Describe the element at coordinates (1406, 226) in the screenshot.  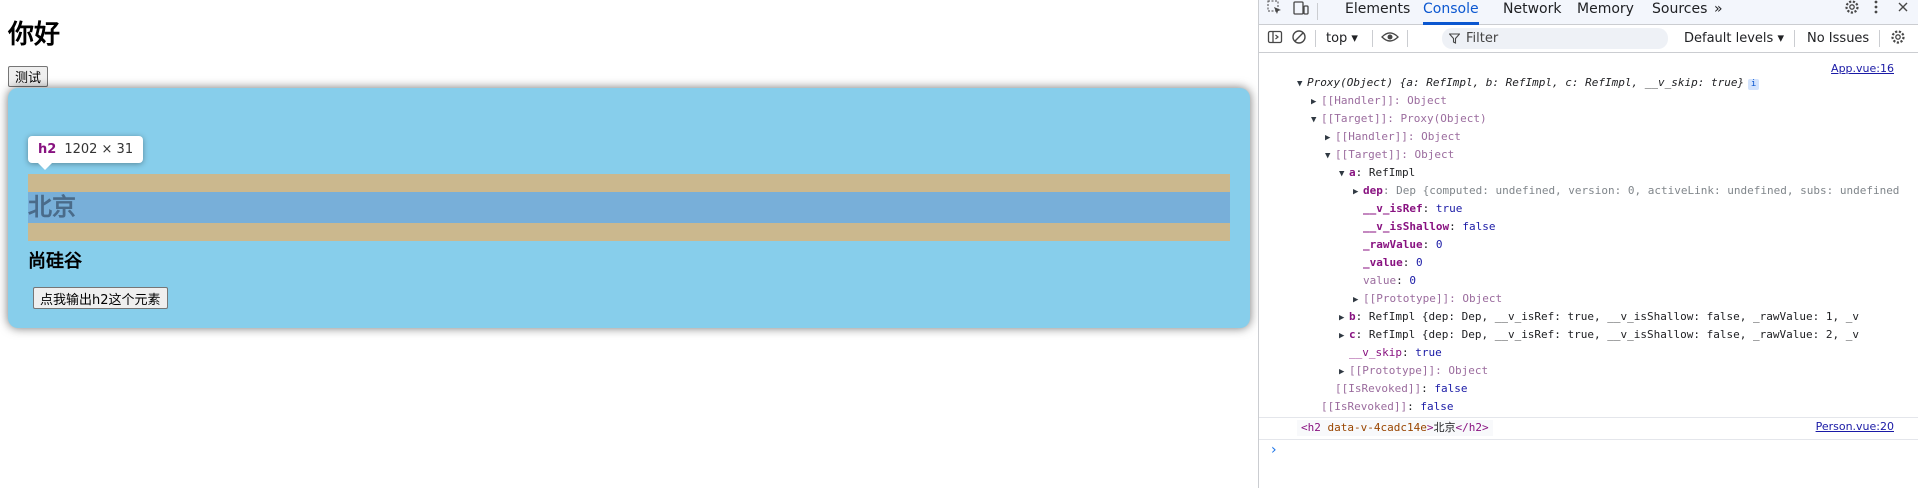
I see `prop-key: __v_isShallow` at that location.